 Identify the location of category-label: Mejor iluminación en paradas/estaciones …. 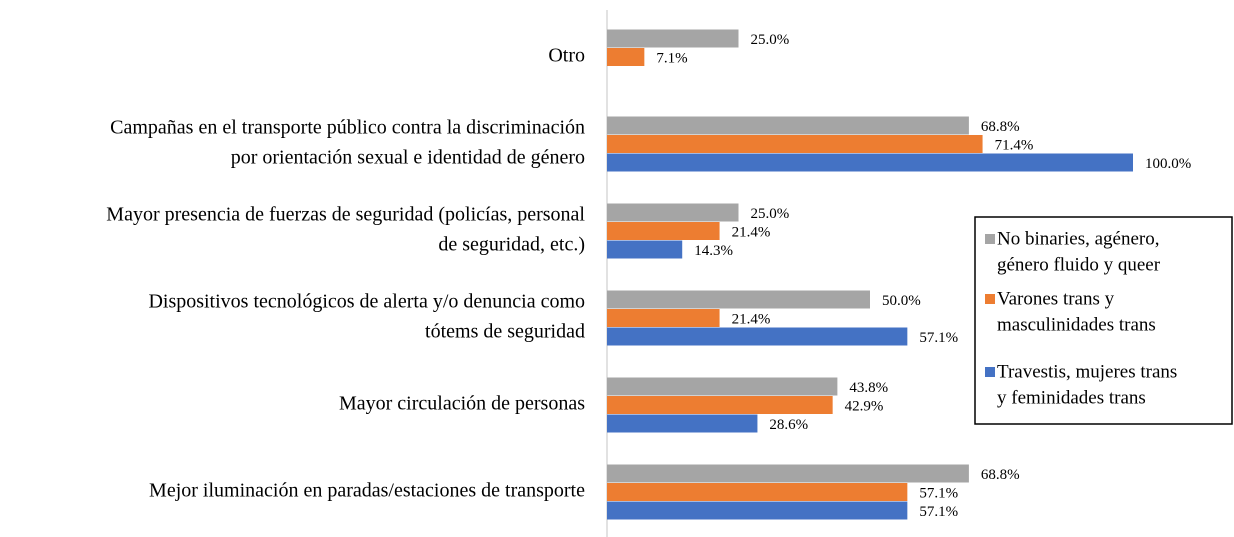
(367, 491).